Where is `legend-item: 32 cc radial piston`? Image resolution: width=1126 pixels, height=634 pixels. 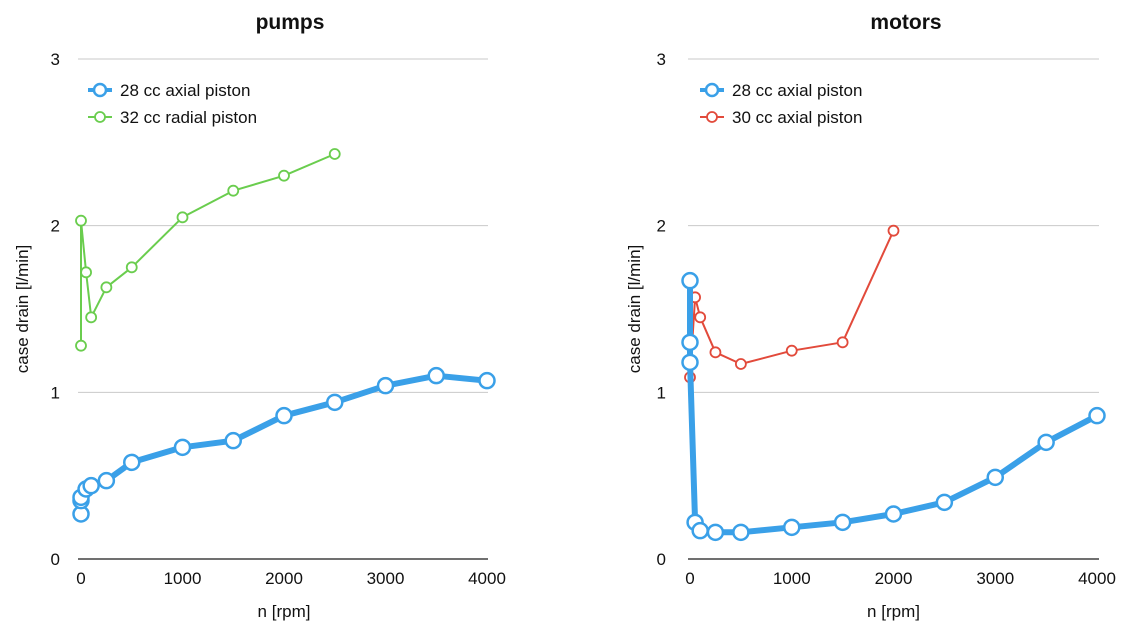 legend-item: 32 cc radial piston is located at coordinates (172, 117).